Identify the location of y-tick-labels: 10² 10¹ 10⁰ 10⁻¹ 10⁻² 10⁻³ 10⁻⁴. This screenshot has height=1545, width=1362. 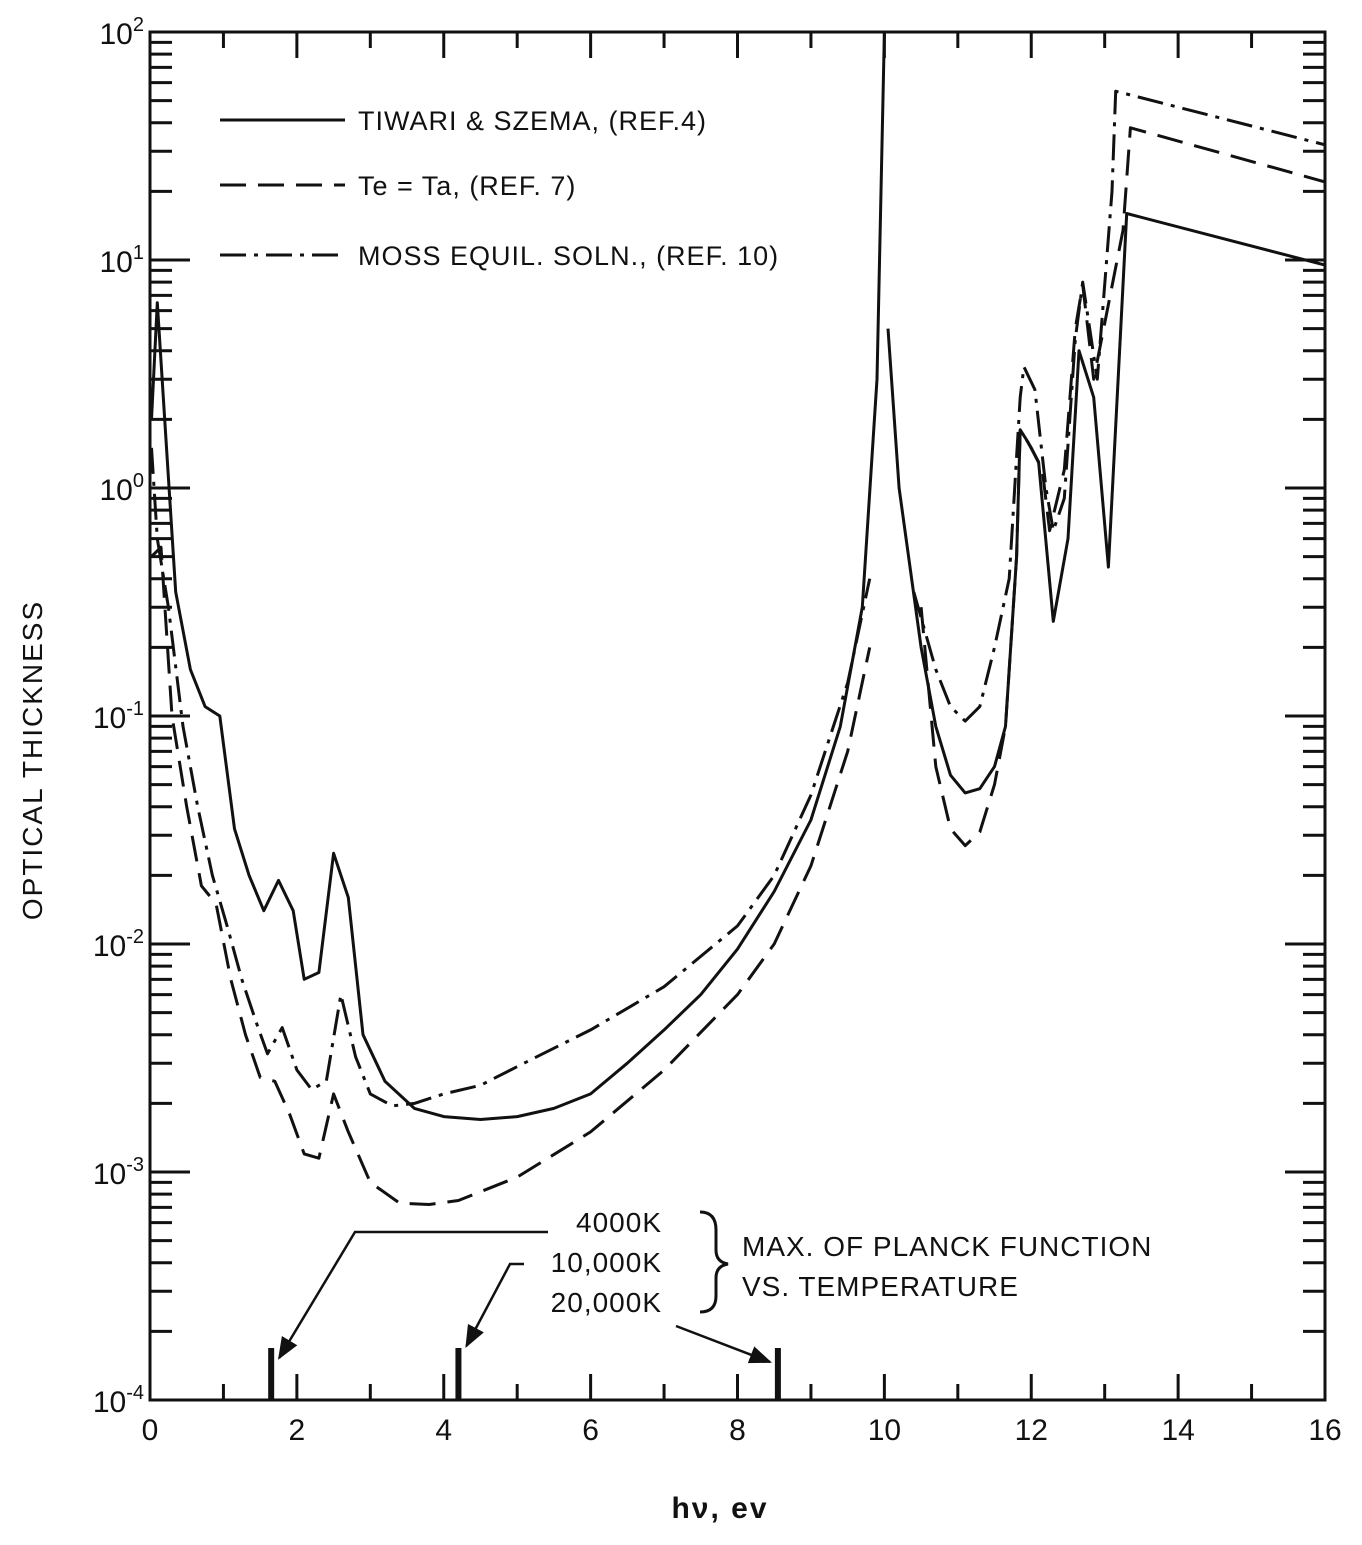
(118, 716).